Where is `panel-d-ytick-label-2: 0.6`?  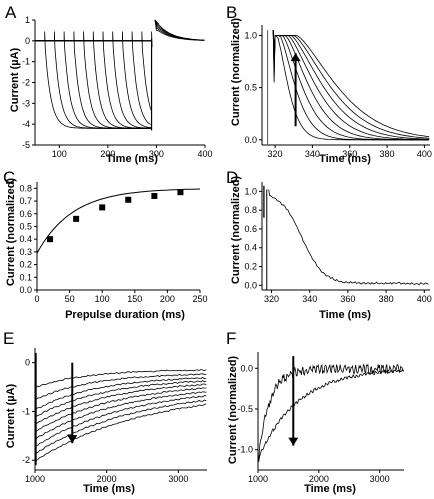 panel-d-ytick-label-2: 0.6 is located at coordinates (250, 229).